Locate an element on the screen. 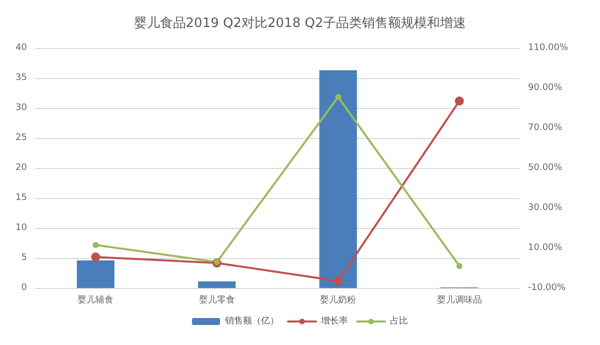 This screenshot has width=600, height=345. legend-label: 销售额（亿） is located at coordinates (251, 321).